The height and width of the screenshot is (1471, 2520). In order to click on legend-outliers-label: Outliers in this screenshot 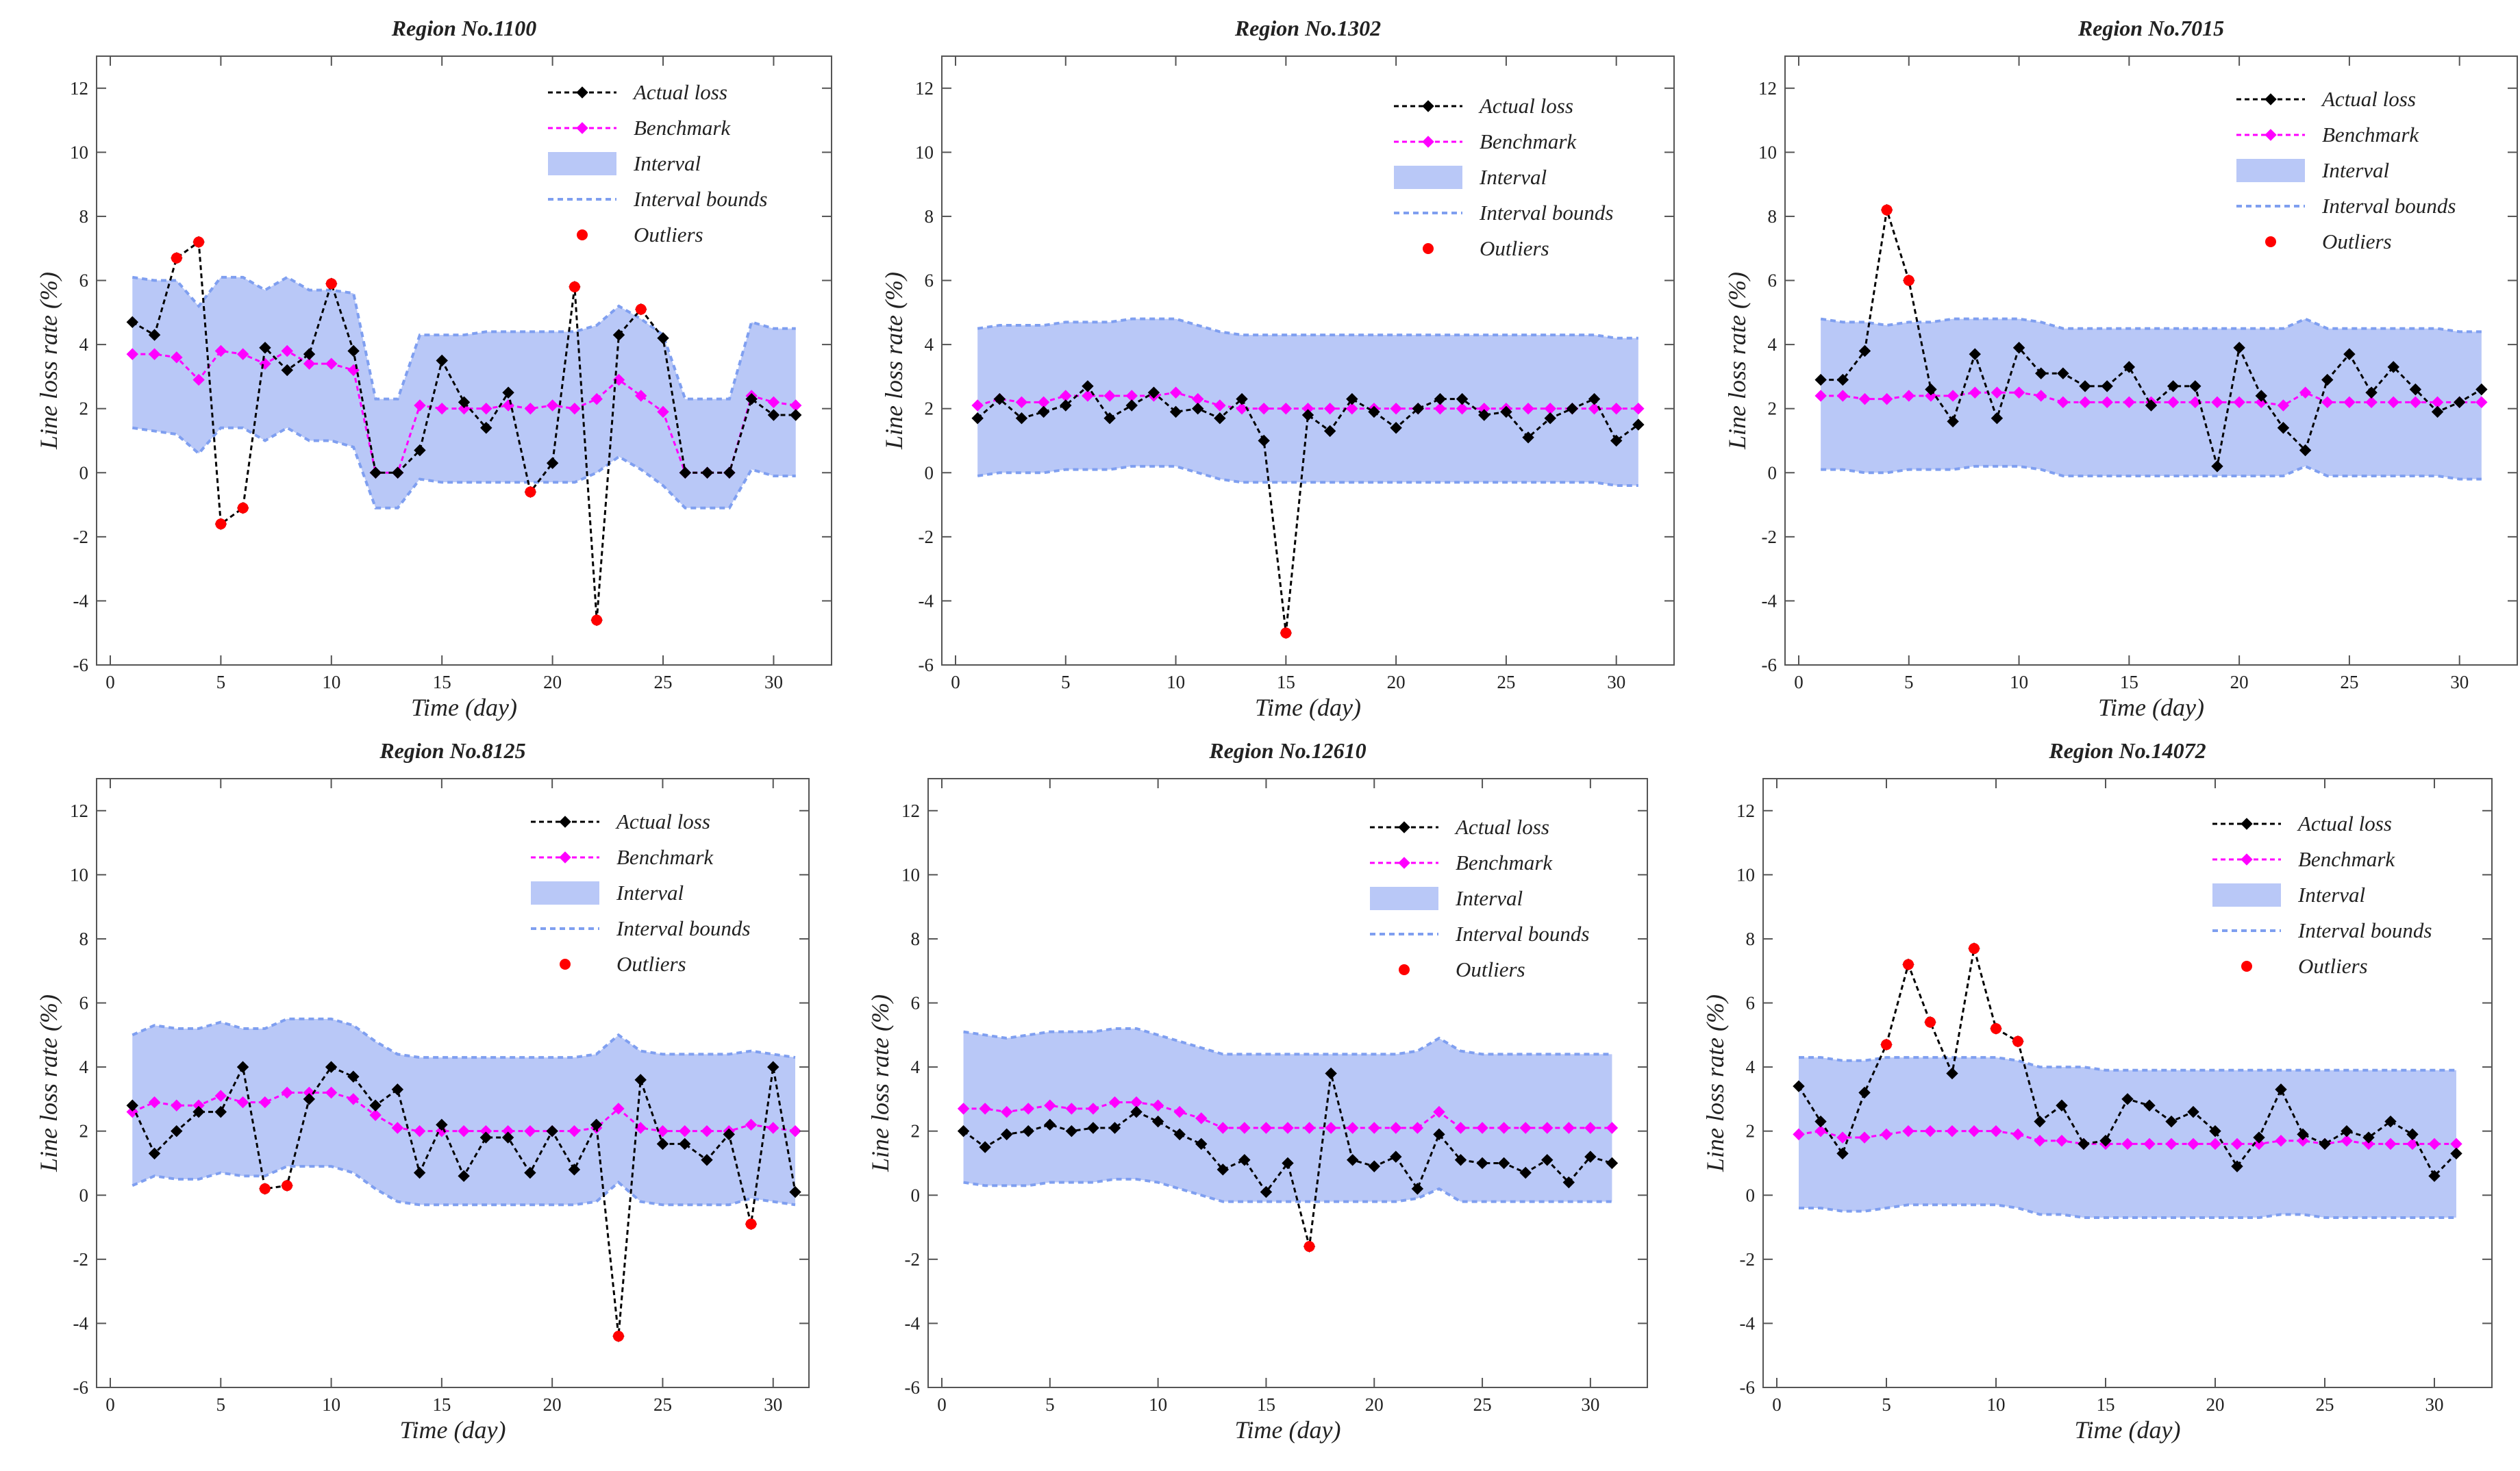, I will do `click(668, 235)`.